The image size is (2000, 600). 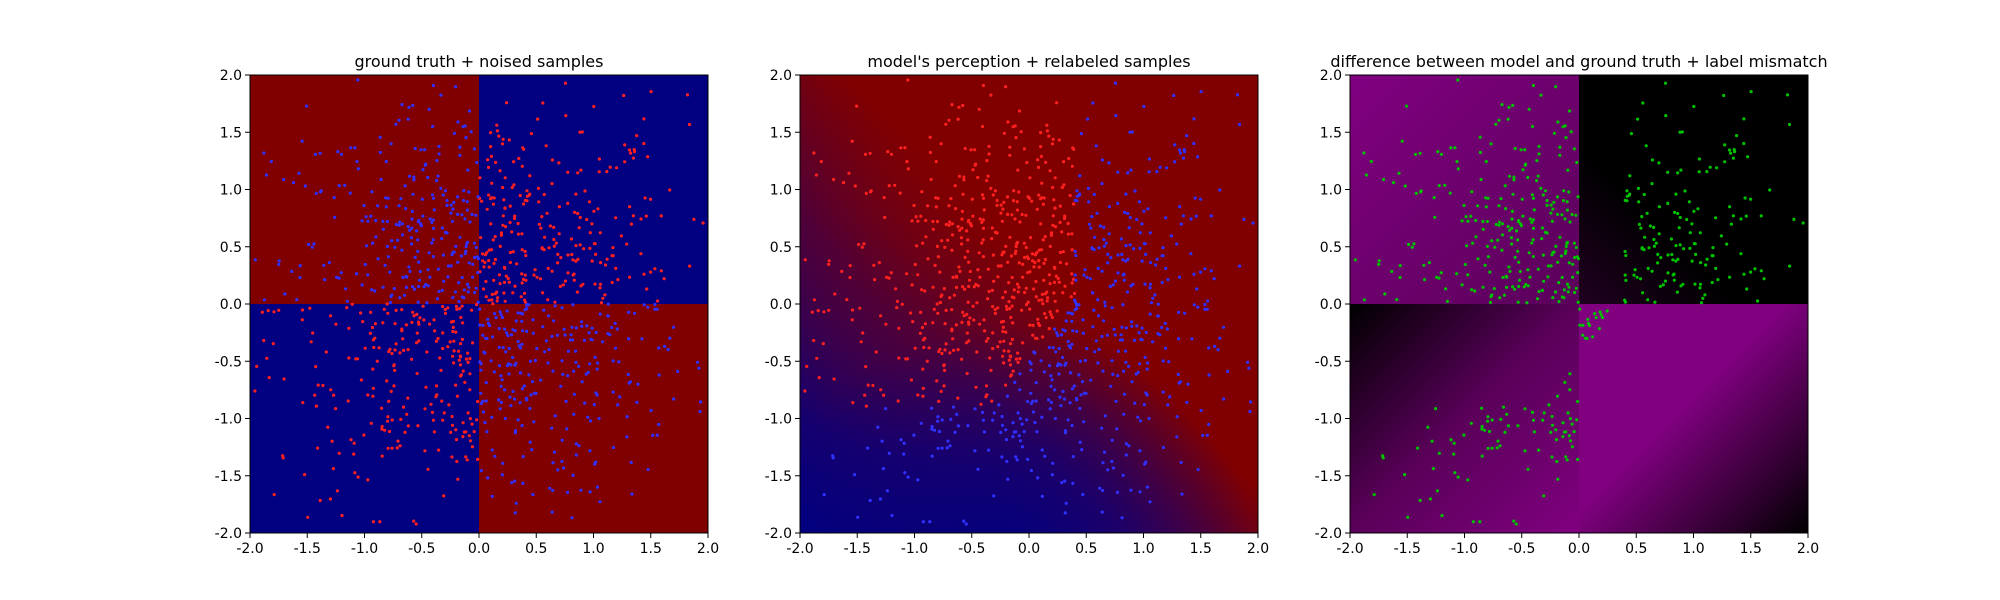 What do you see at coordinates (1521, 549) in the screenshot?
I see `x-tick-label: -0.5` at bounding box center [1521, 549].